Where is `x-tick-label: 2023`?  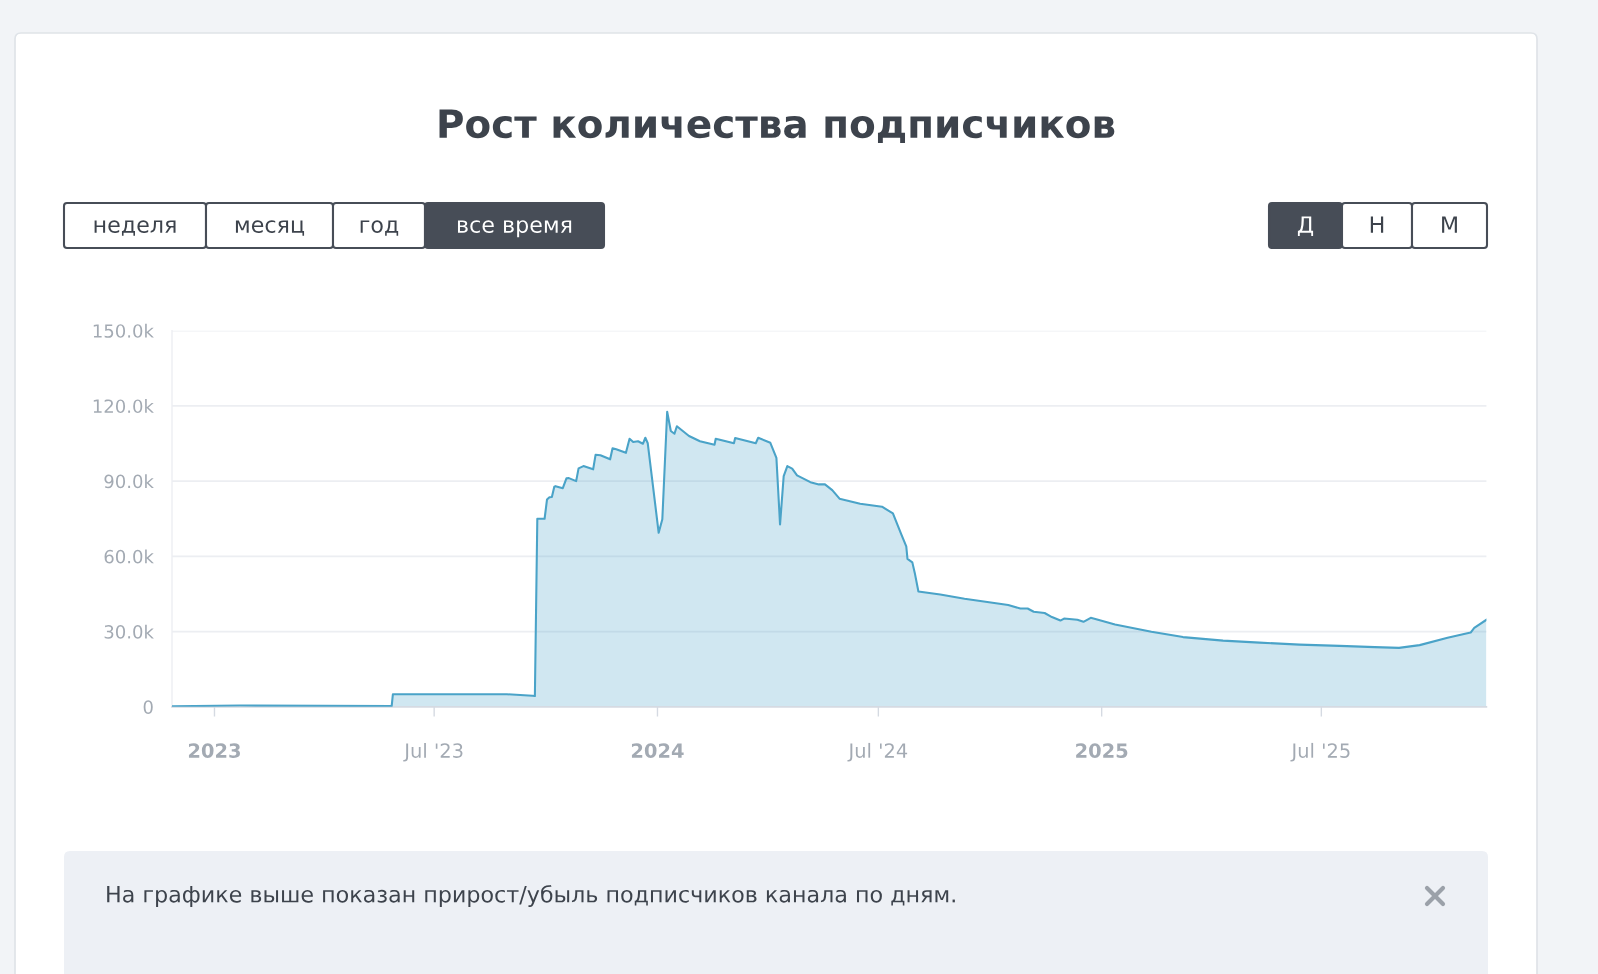 x-tick-label: 2023 is located at coordinates (214, 750).